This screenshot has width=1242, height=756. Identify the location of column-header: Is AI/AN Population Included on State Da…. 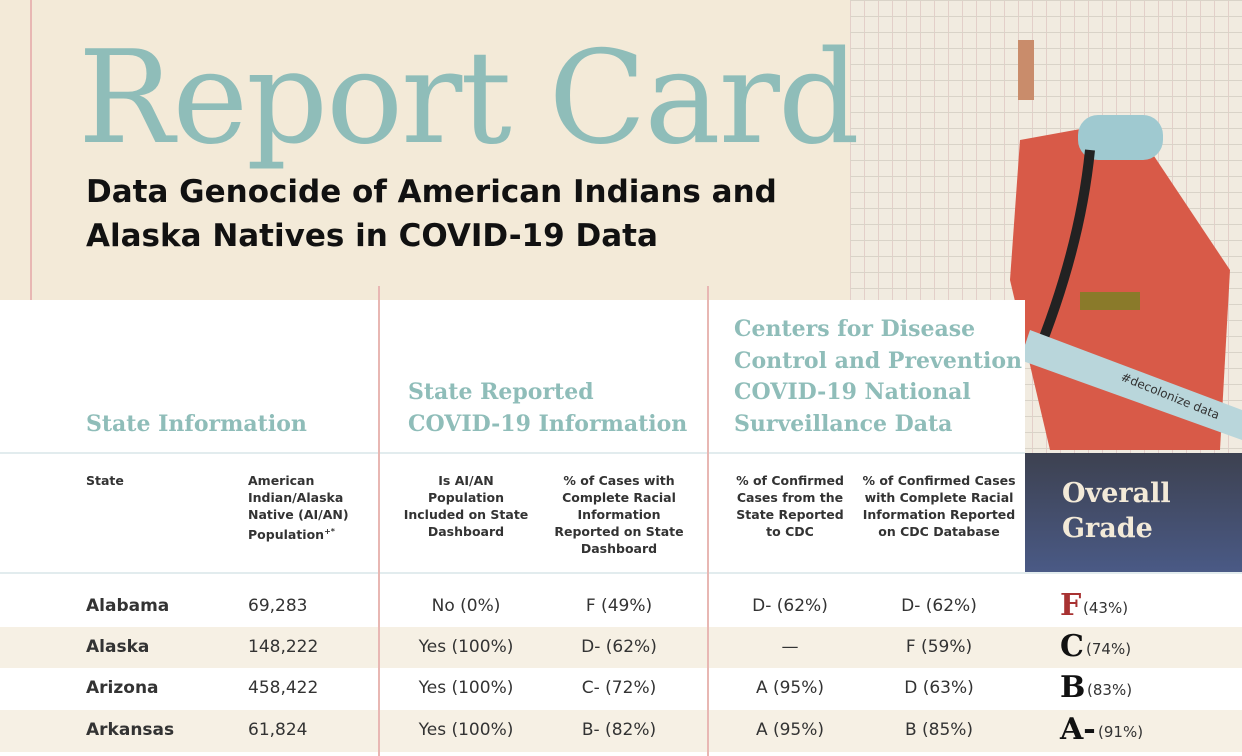
(466, 506).